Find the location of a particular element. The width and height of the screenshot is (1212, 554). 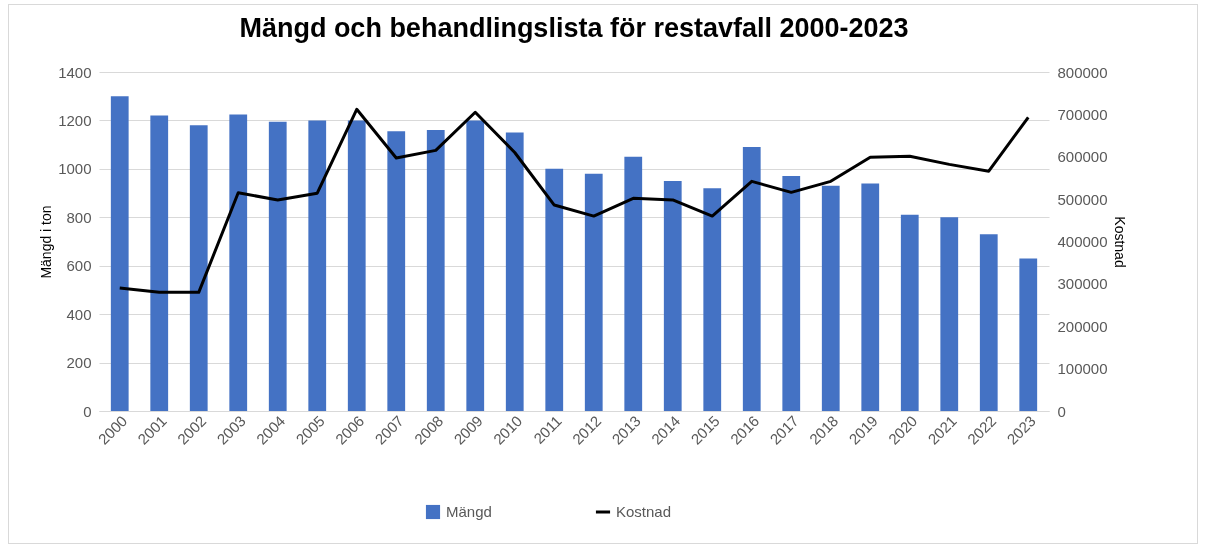

y2-tick-label: 200000 is located at coordinates (1082, 326).